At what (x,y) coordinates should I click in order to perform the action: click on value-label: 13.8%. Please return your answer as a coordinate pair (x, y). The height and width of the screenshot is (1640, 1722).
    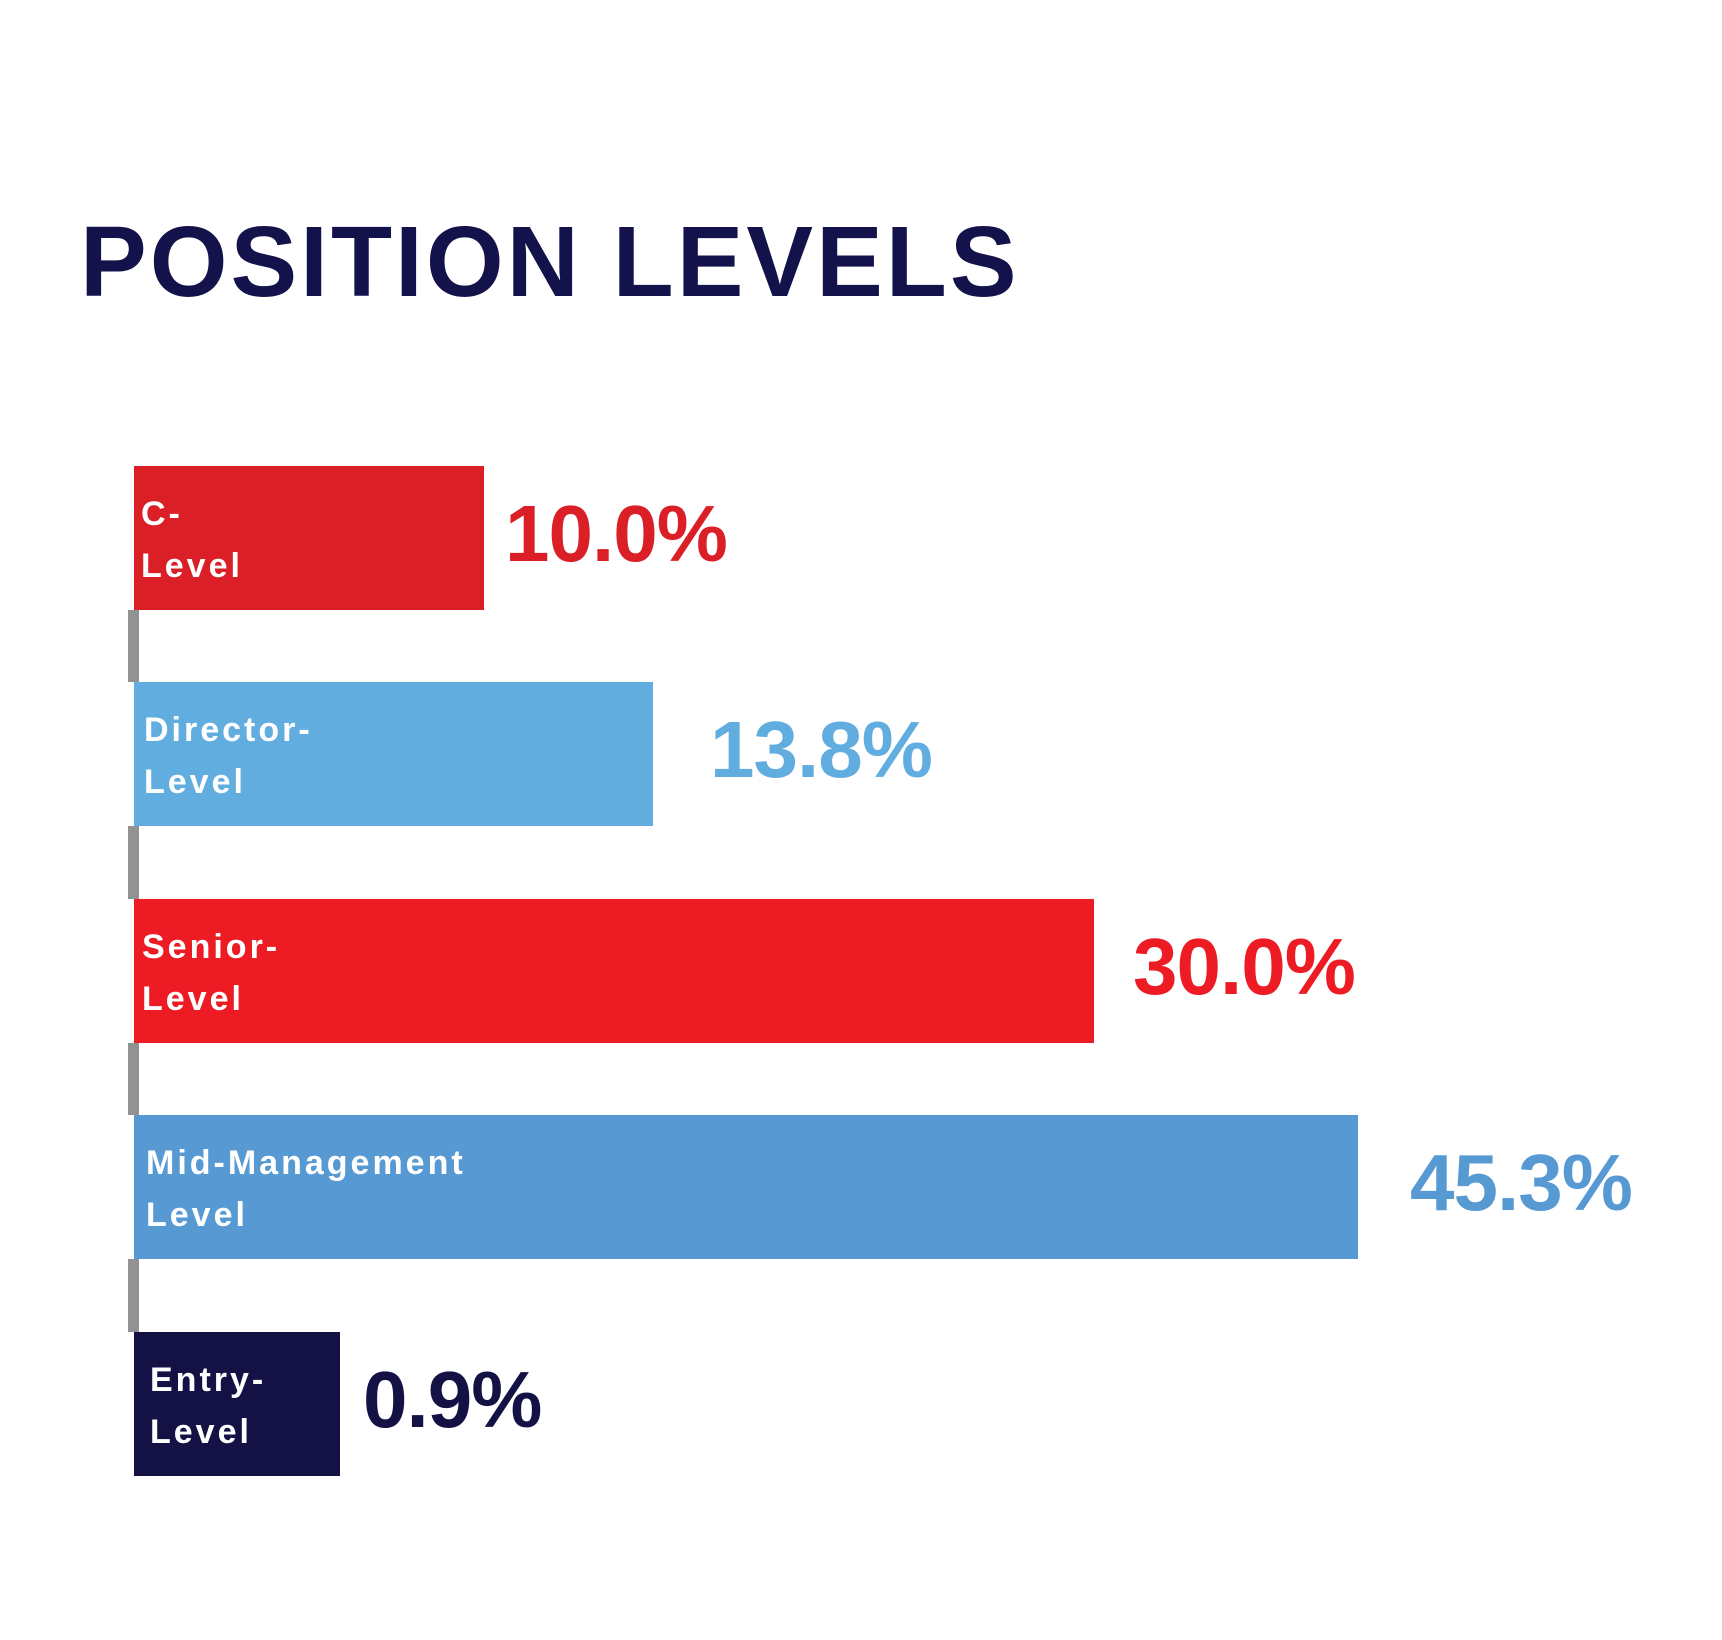
    Looking at the image, I should click on (821, 749).